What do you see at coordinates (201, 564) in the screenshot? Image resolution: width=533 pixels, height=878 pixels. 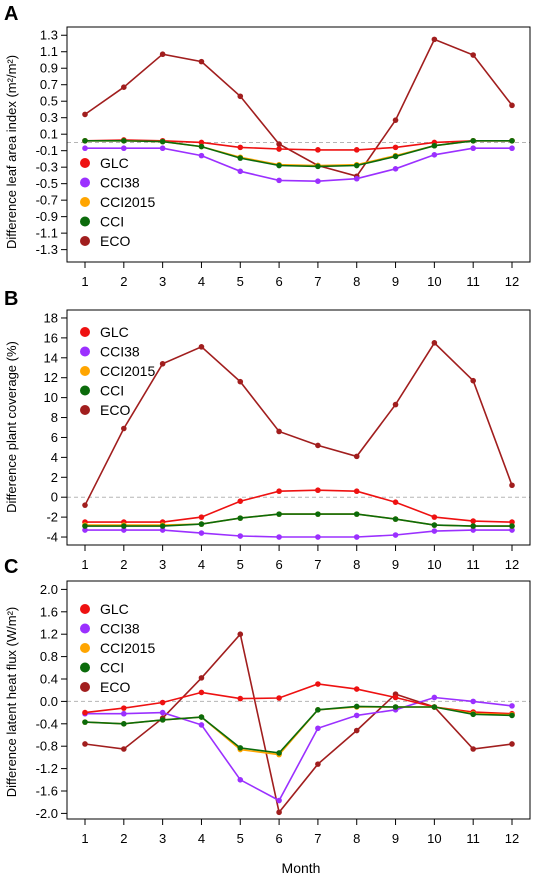 I see `x-tick-label: 4` at bounding box center [201, 564].